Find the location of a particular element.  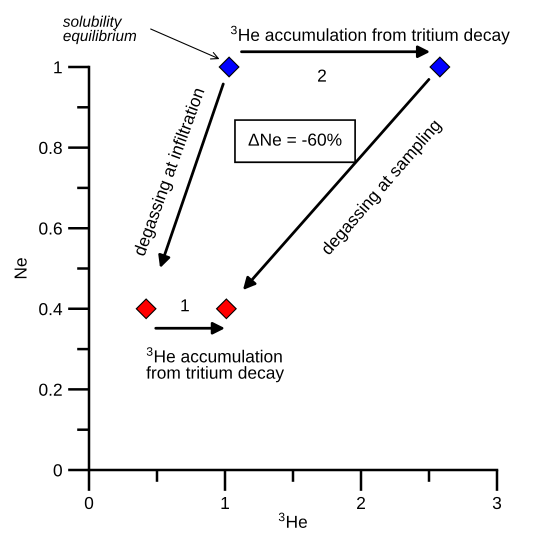

annotation: ΔNe = -60% is located at coordinates (295, 140).